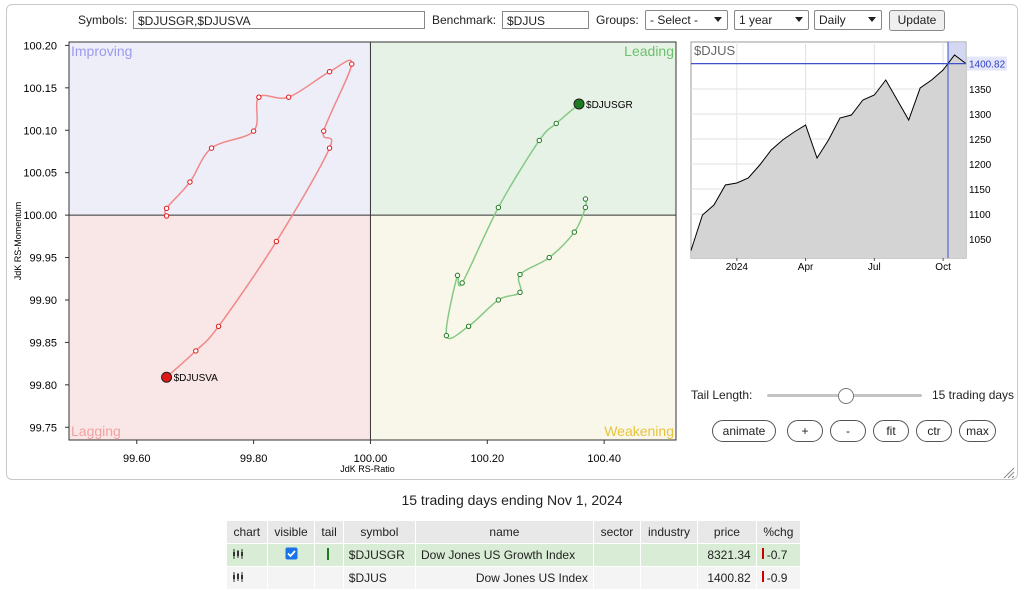 This screenshot has height=590, width=1024. Describe the element at coordinates (523, 327) in the screenshot. I see `quadrant-weakening` at that location.